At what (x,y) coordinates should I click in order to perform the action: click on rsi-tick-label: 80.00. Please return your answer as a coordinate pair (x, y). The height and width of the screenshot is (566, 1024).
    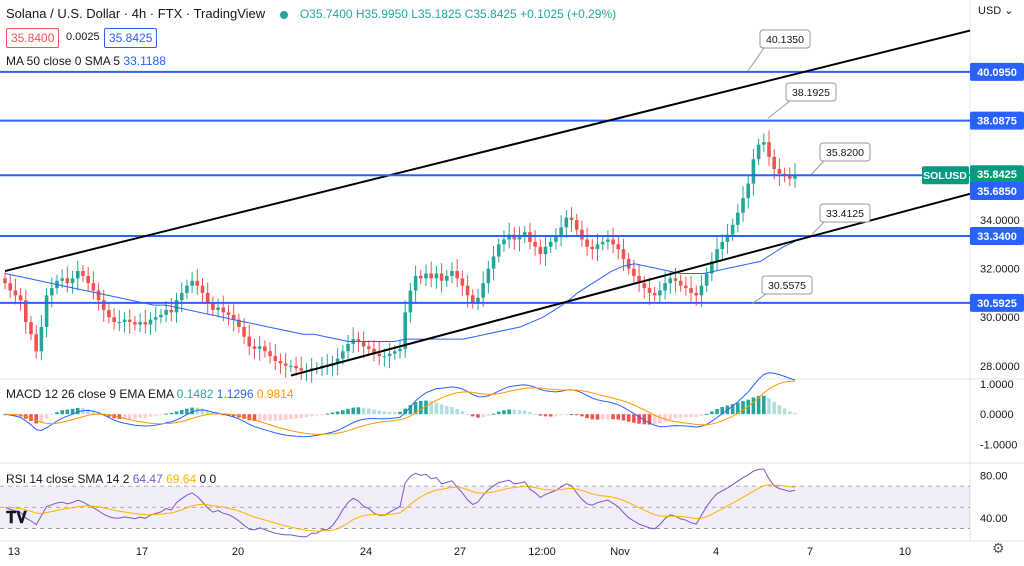
    Looking at the image, I should click on (994, 477).